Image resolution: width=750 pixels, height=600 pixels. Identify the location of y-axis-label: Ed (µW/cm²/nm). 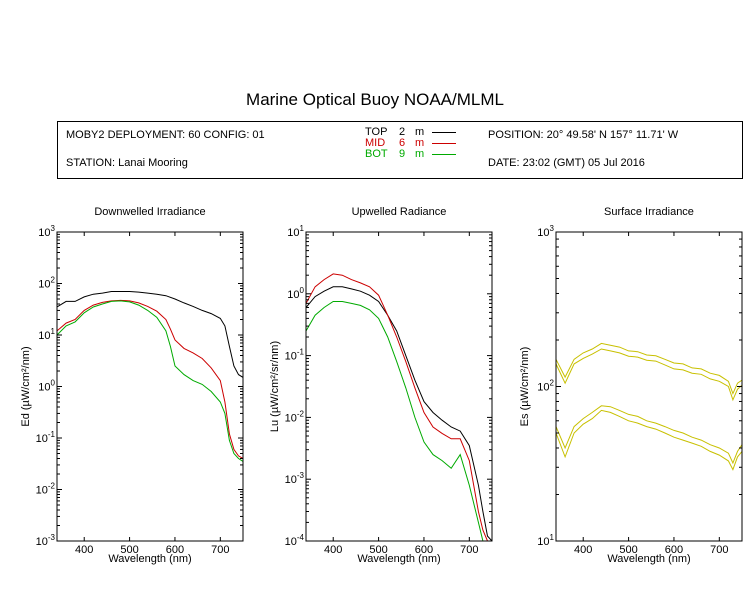
(26, 386).